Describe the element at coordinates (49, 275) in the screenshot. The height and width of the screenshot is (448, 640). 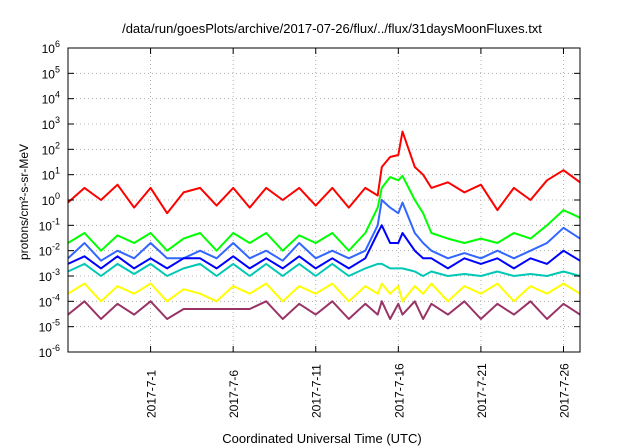
I see `y-tick-label: 10⁻³` at that location.